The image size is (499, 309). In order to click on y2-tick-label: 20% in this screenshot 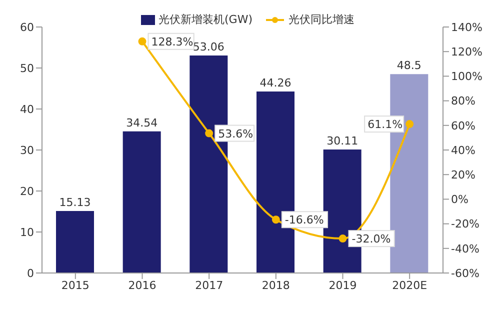, I will do `click(463, 175)`.